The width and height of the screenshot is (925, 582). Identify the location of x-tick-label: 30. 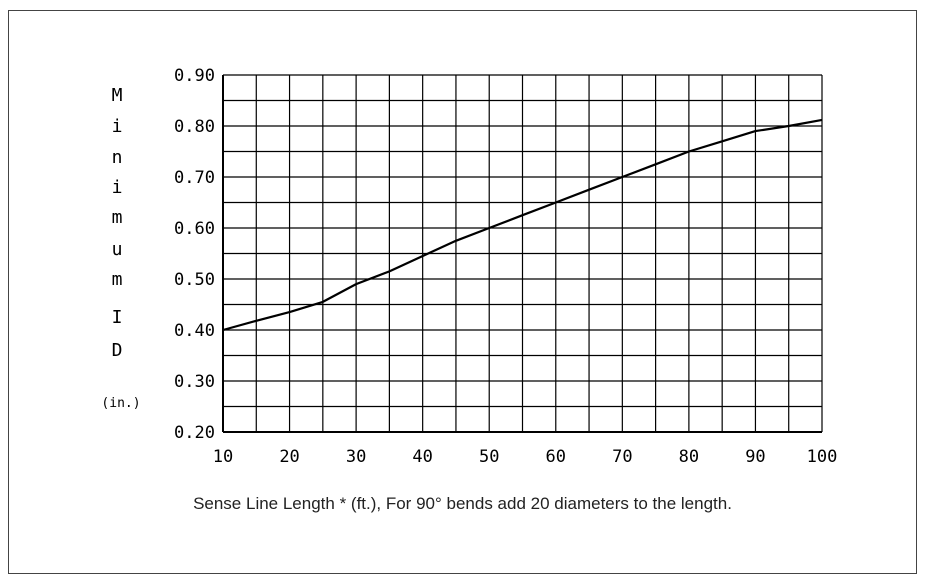
(356, 457).